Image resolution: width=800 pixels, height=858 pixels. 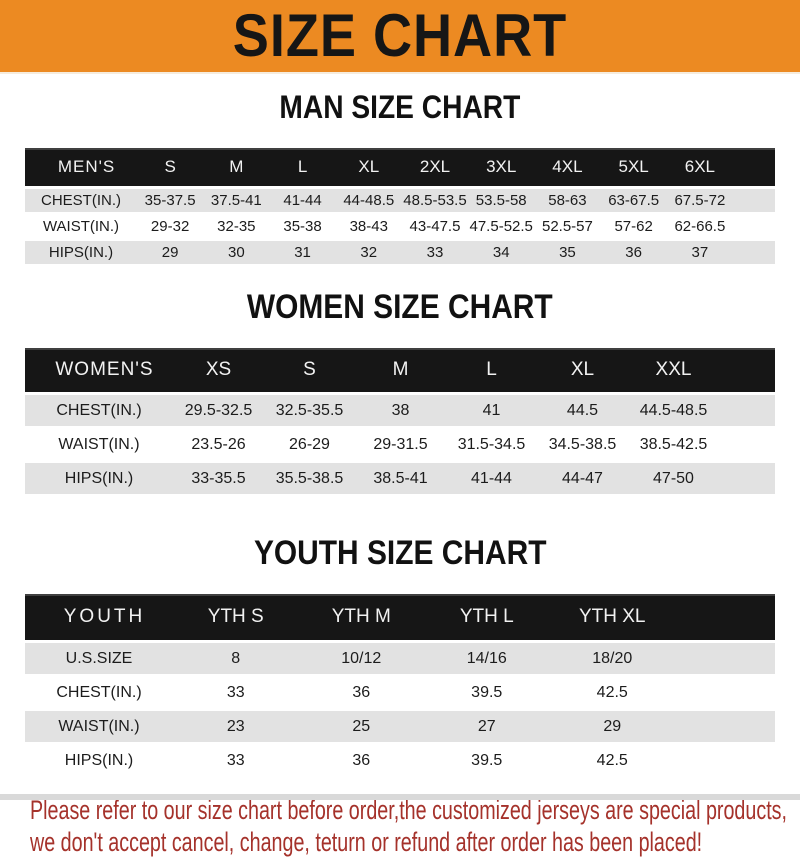 What do you see at coordinates (400, 370) in the screenshot?
I see `size-column-header: M` at bounding box center [400, 370].